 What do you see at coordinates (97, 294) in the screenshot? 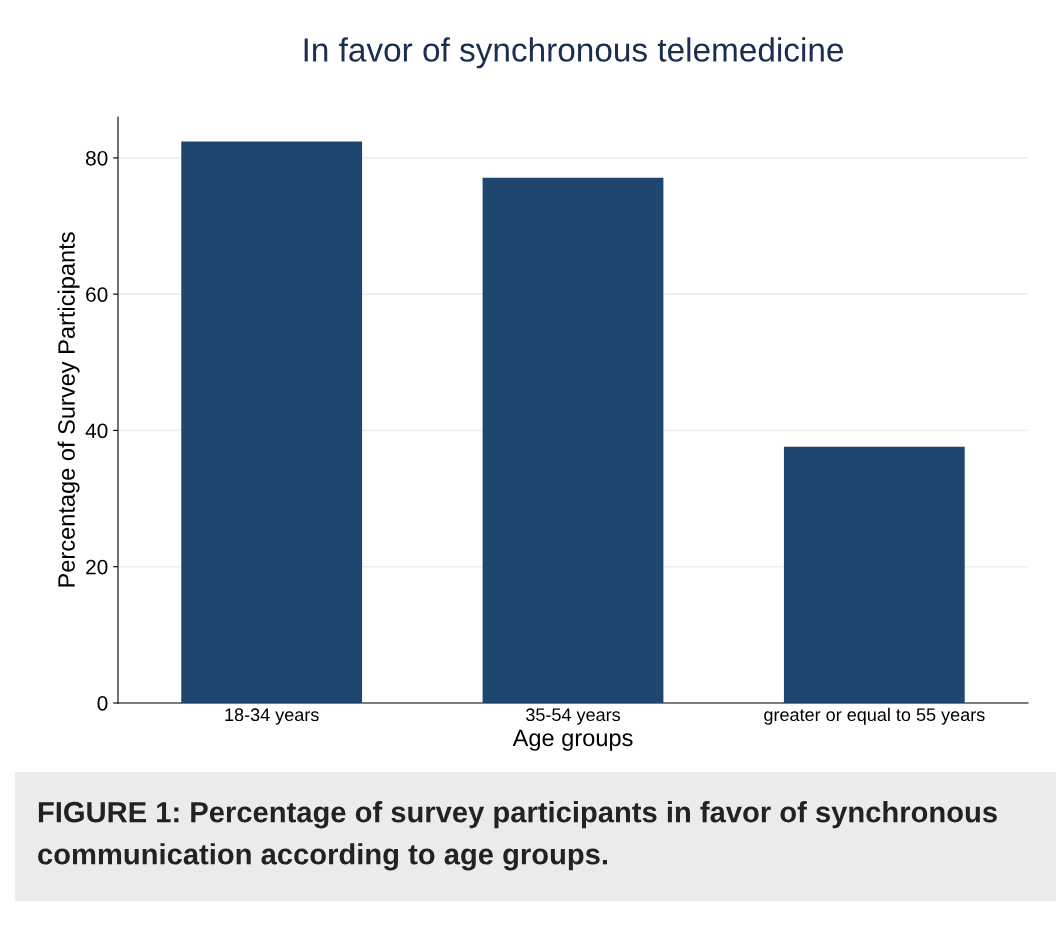
I see `y-tick-label: 60` at bounding box center [97, 294].